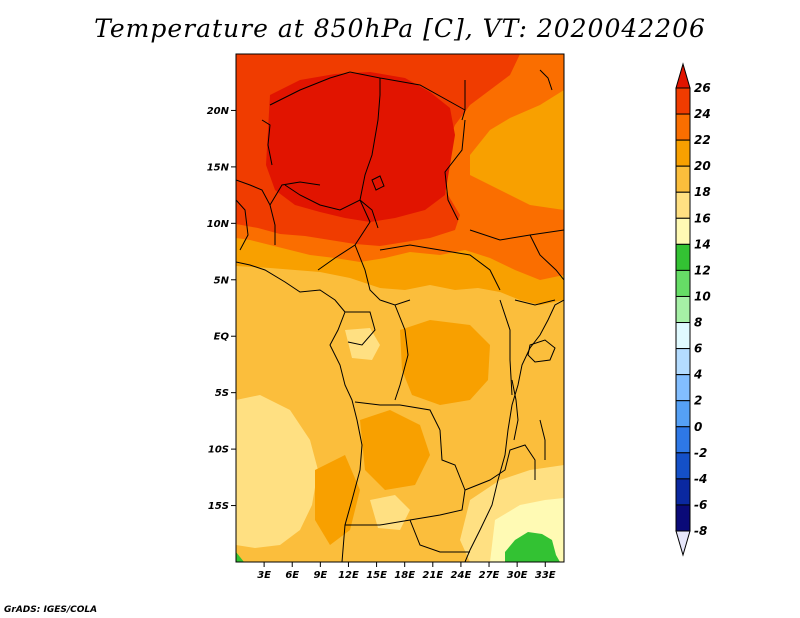 This screenshot has width=800, height=618. I want to click on border-angola-south, so click(378, 522).